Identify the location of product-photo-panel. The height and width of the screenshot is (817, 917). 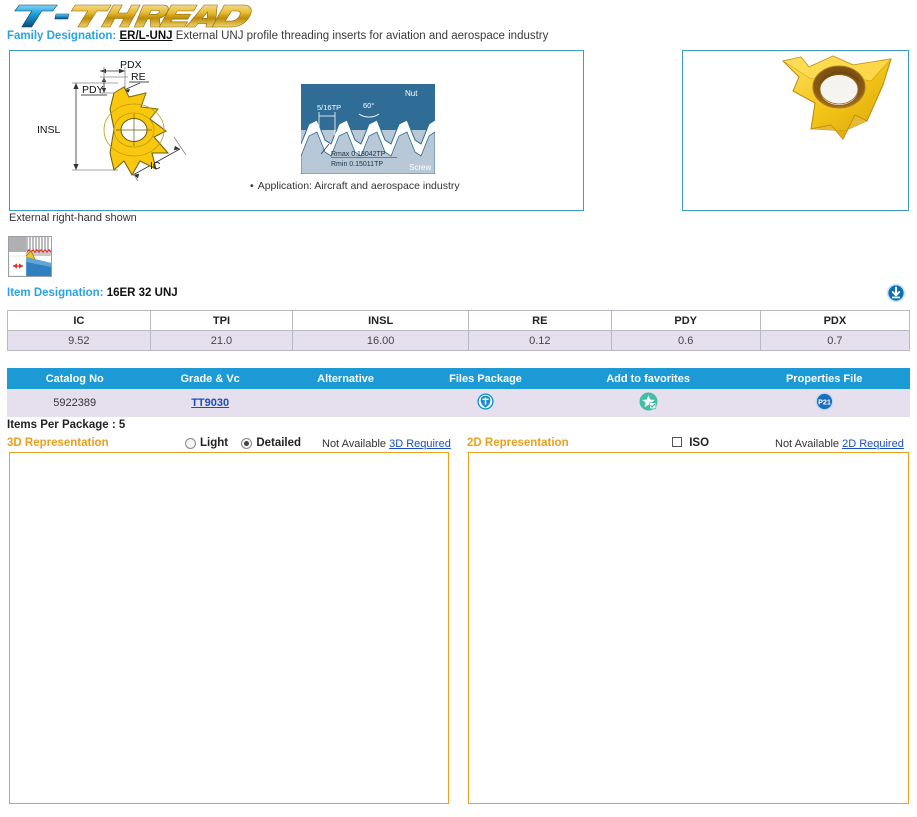
(795, 130).